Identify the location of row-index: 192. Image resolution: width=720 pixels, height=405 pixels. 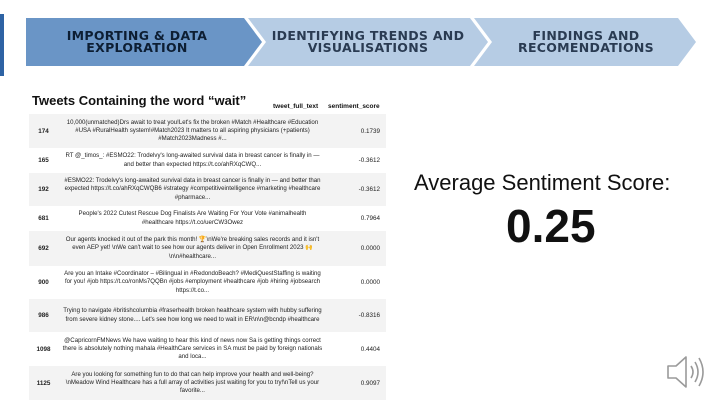
(43, 189).